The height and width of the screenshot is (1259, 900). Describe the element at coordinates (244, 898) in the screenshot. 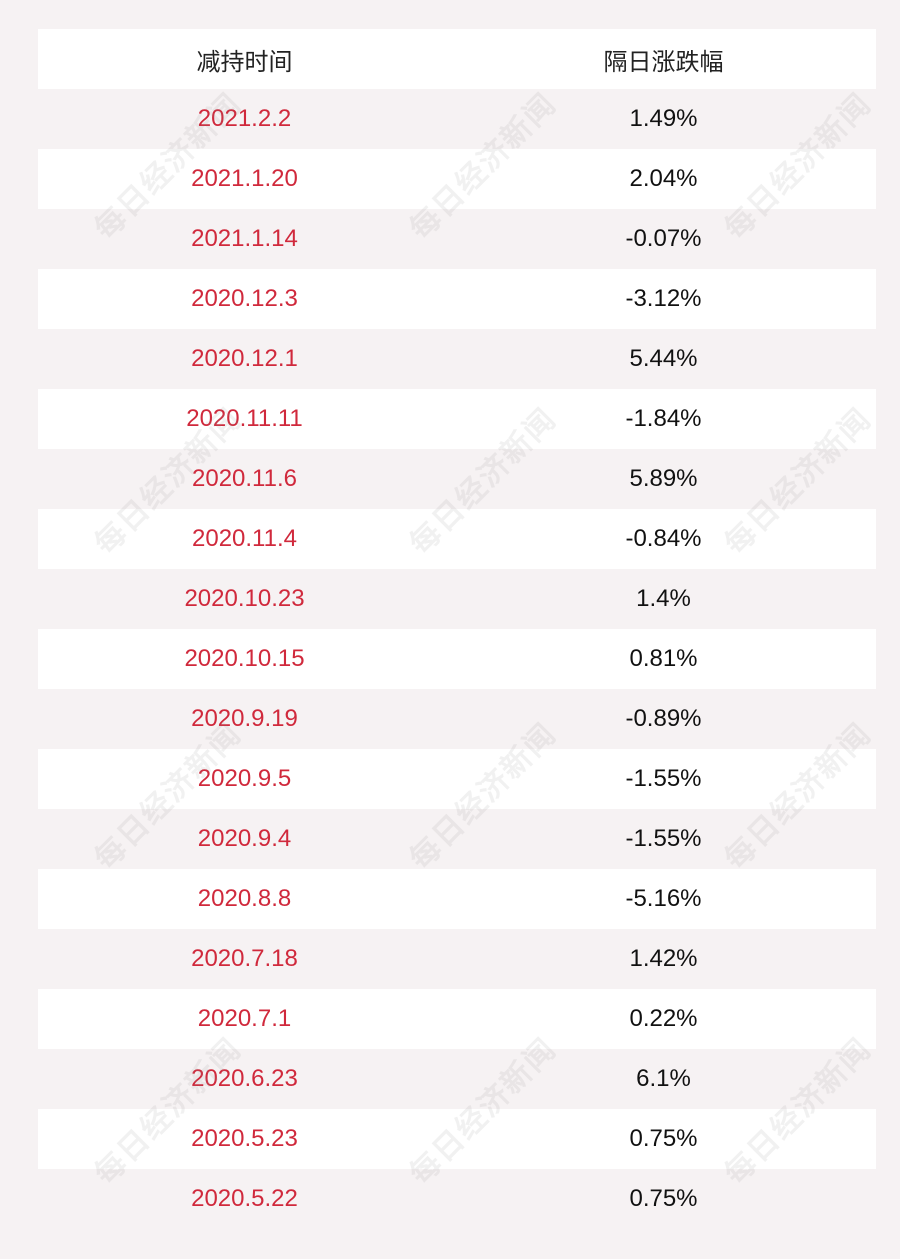

I see `row-date: 2020.8.8` at that location.